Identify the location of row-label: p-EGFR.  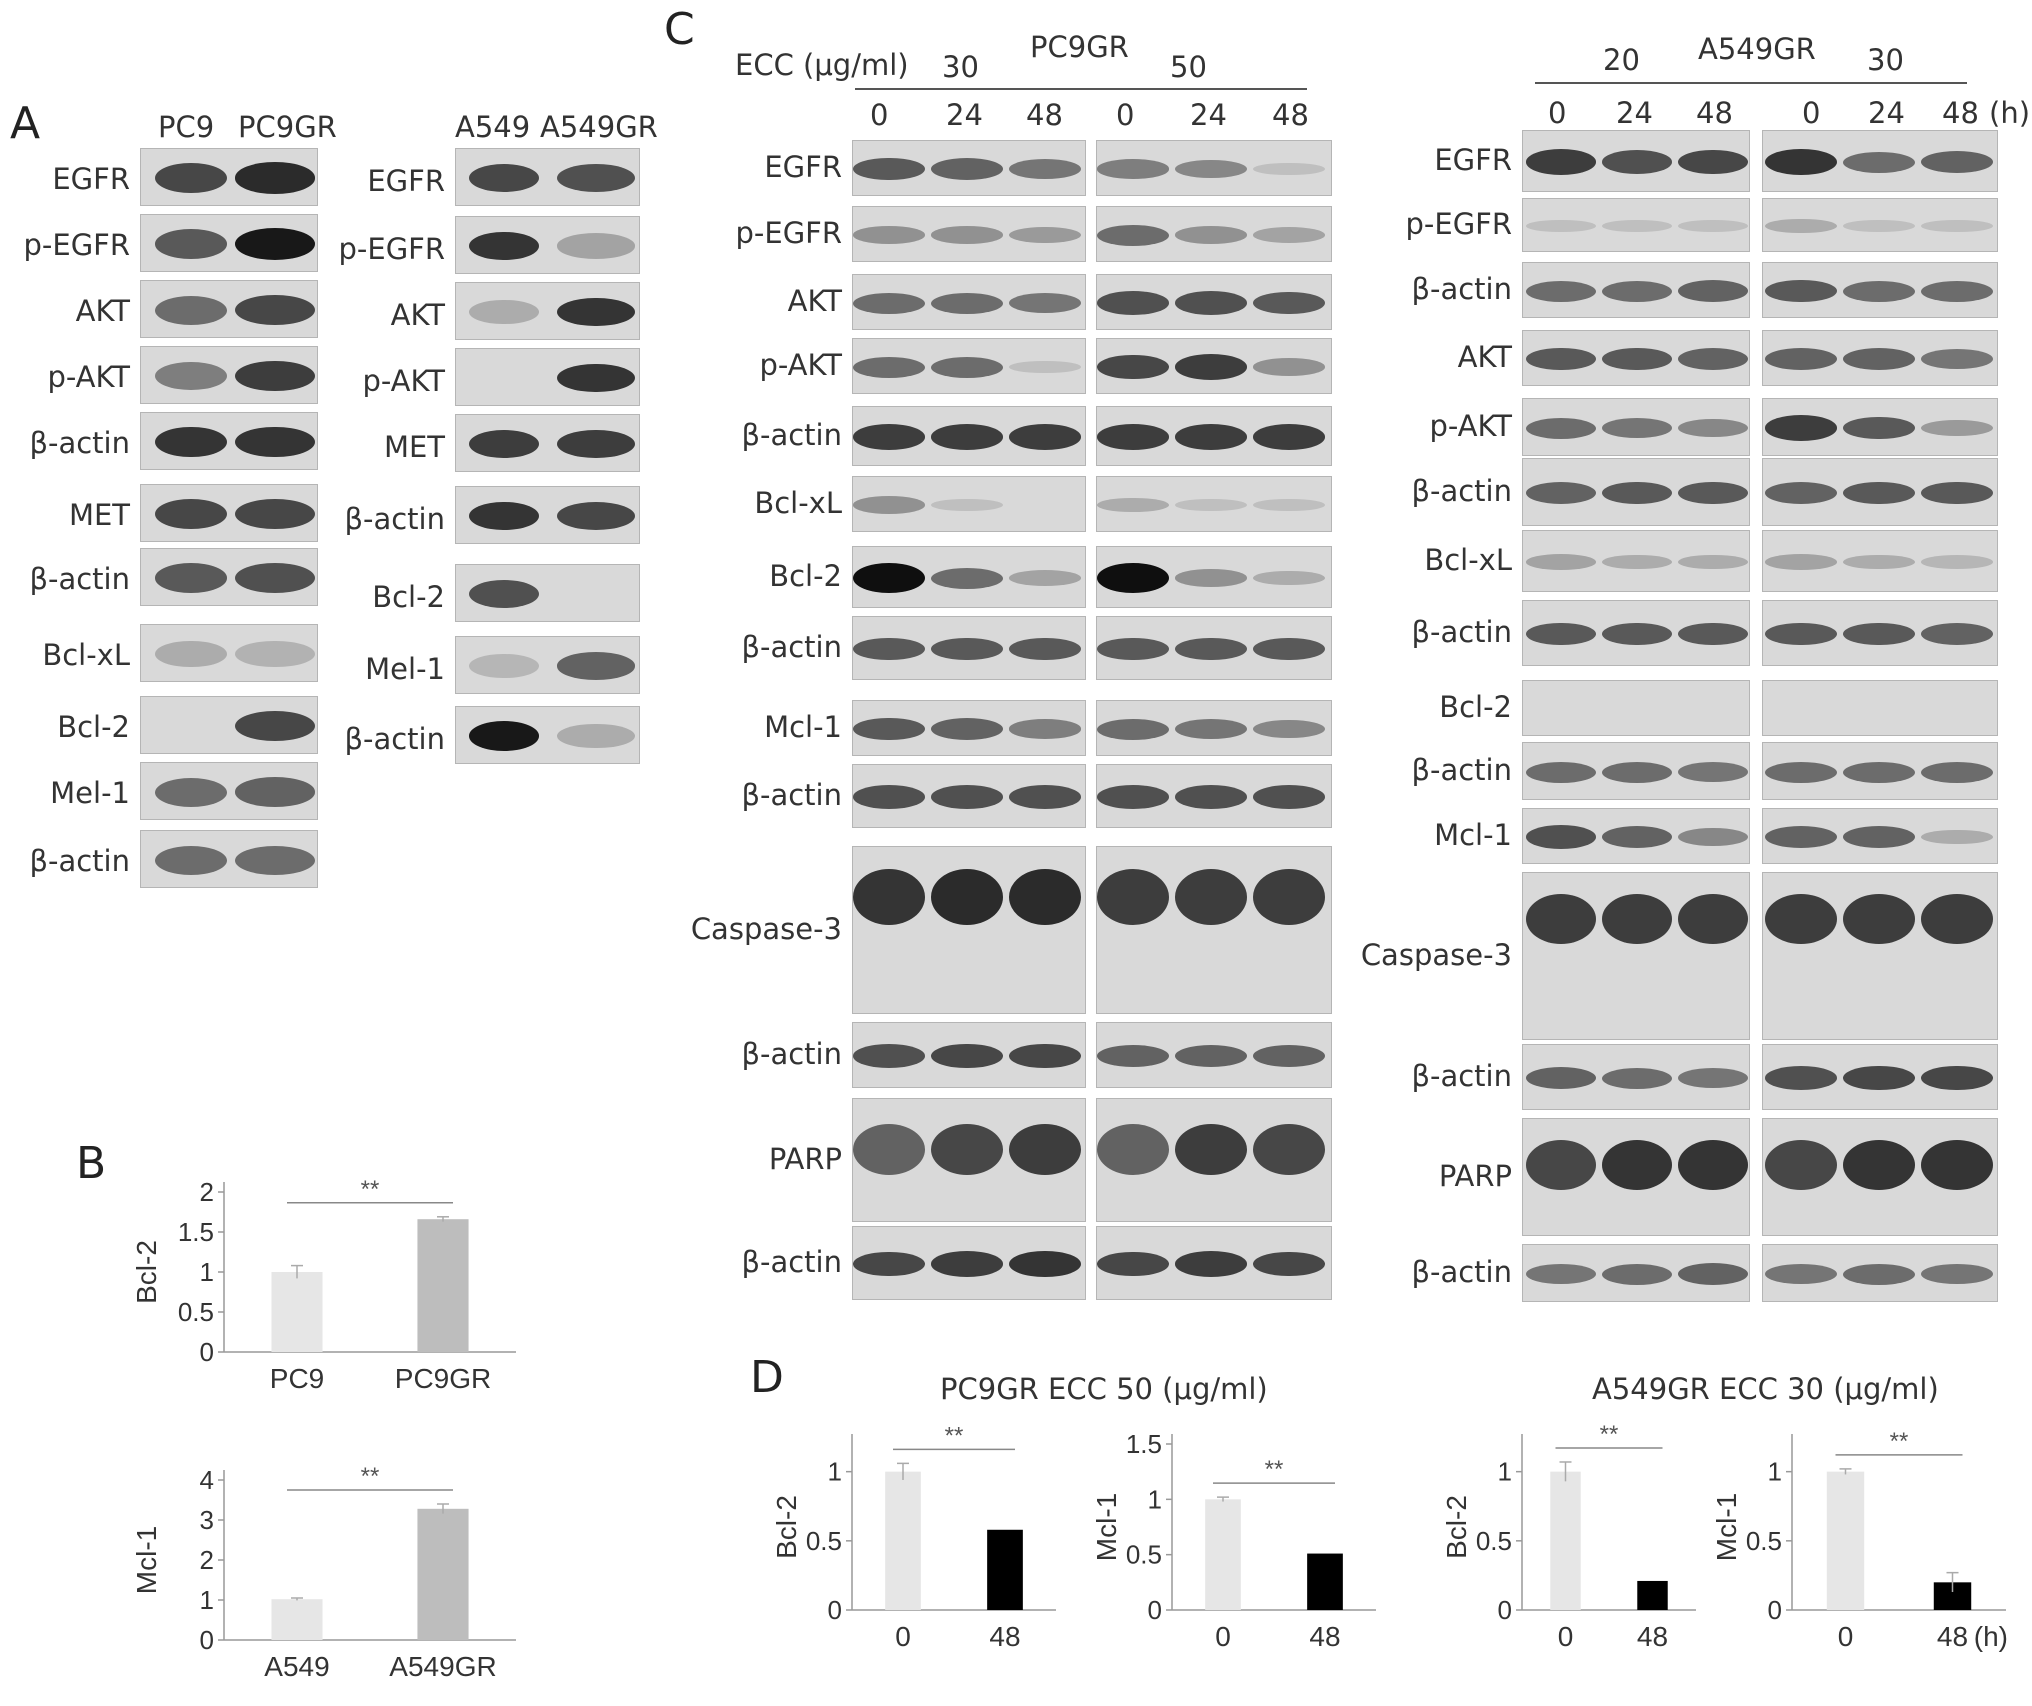
(789, 233).